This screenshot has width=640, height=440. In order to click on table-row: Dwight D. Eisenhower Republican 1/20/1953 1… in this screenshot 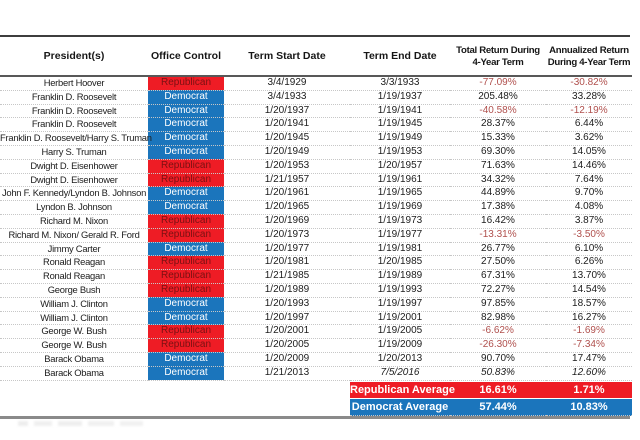, I will do `click(316, 166)`.